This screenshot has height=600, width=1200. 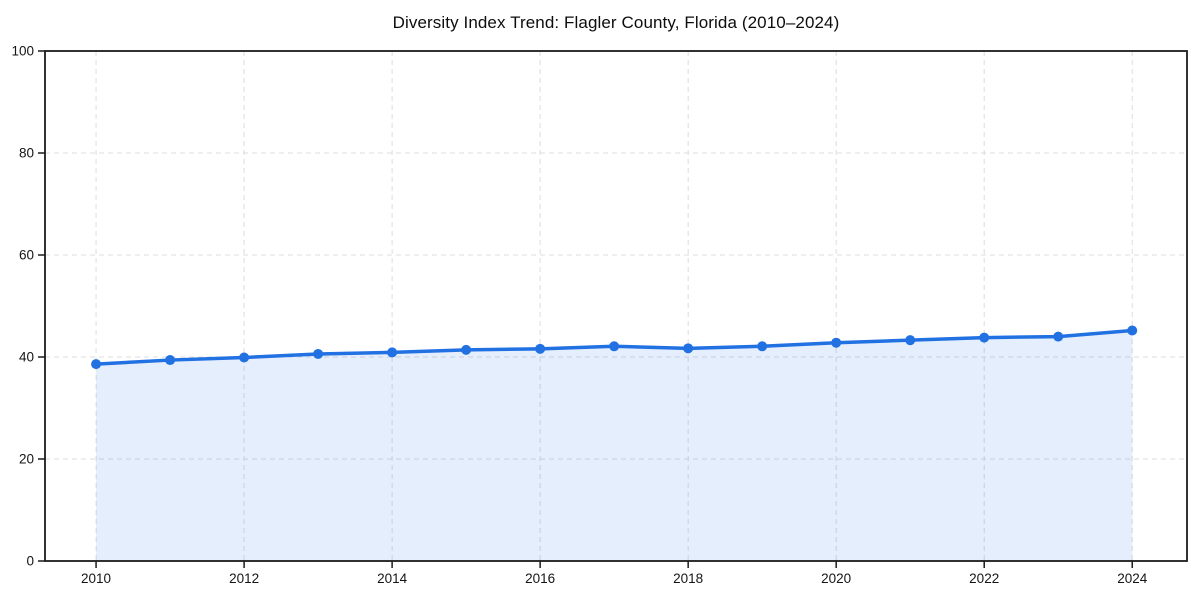 I want to click on x-tick-label: 2010, so click(x=96, y=578).